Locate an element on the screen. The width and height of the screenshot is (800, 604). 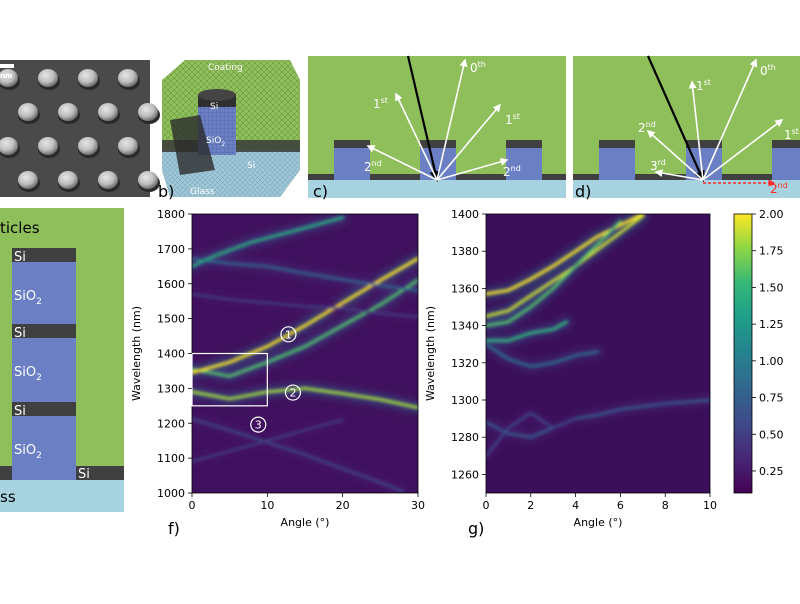
panel-e-layer-stack: ticles Si SiO2 Si SiO2 Si SiO2 Si ss is located at coordinates (62, 360).